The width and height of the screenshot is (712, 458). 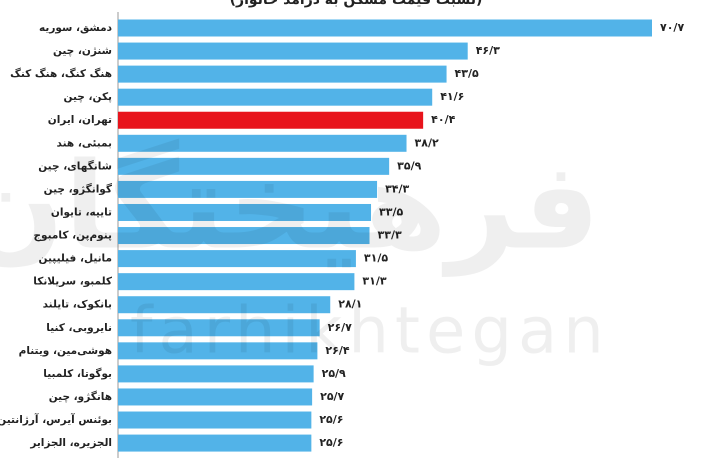 What do you see at coordinates (81, 212) in the screenshot?
I see `category-label: تایپه، تایوان` at bounding box center [81, 212].